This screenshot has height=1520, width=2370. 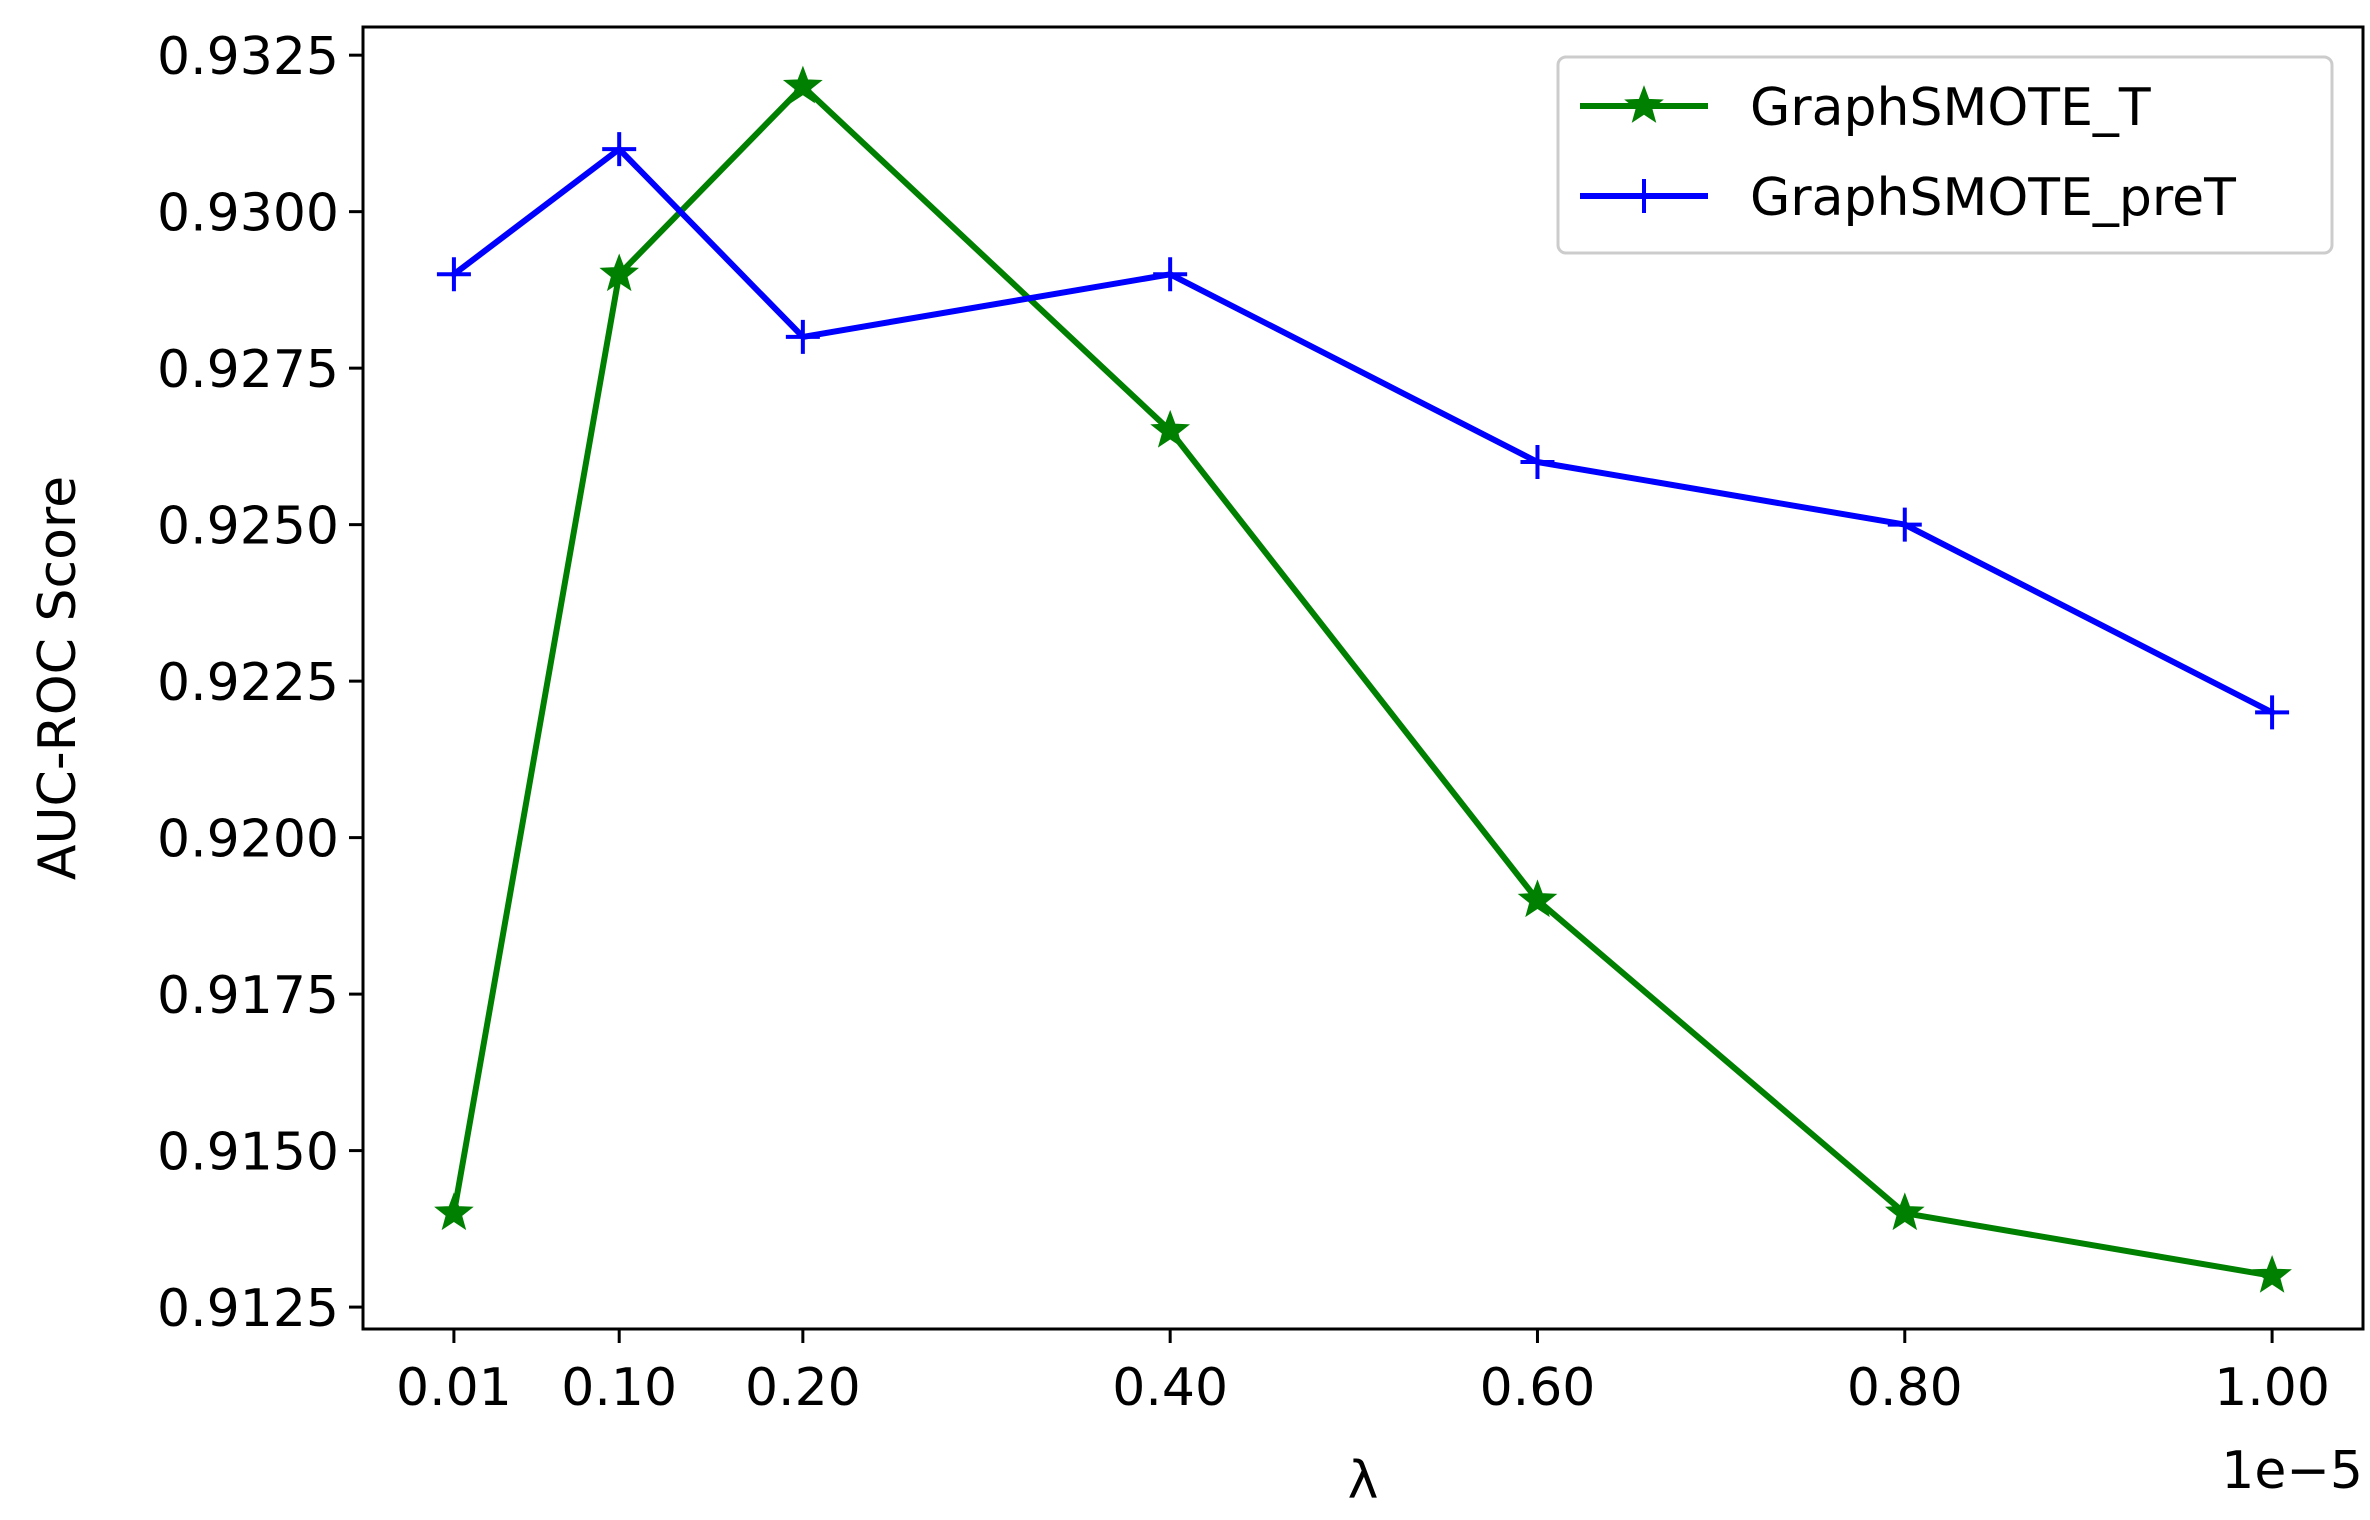 I want to click on x-axis-label: λ, so click(x=1363, y=1481).